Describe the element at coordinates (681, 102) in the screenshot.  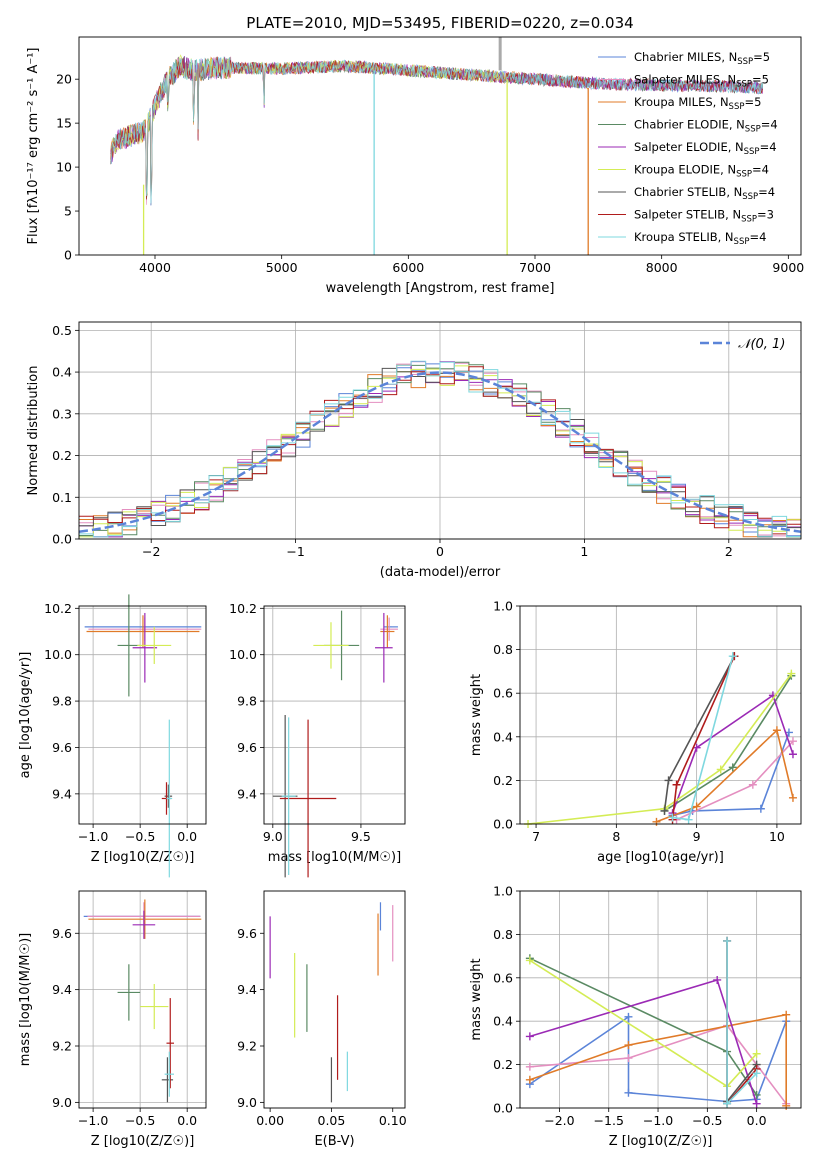
I see `legend-label-text: Kroupa MILES, N` at that location.